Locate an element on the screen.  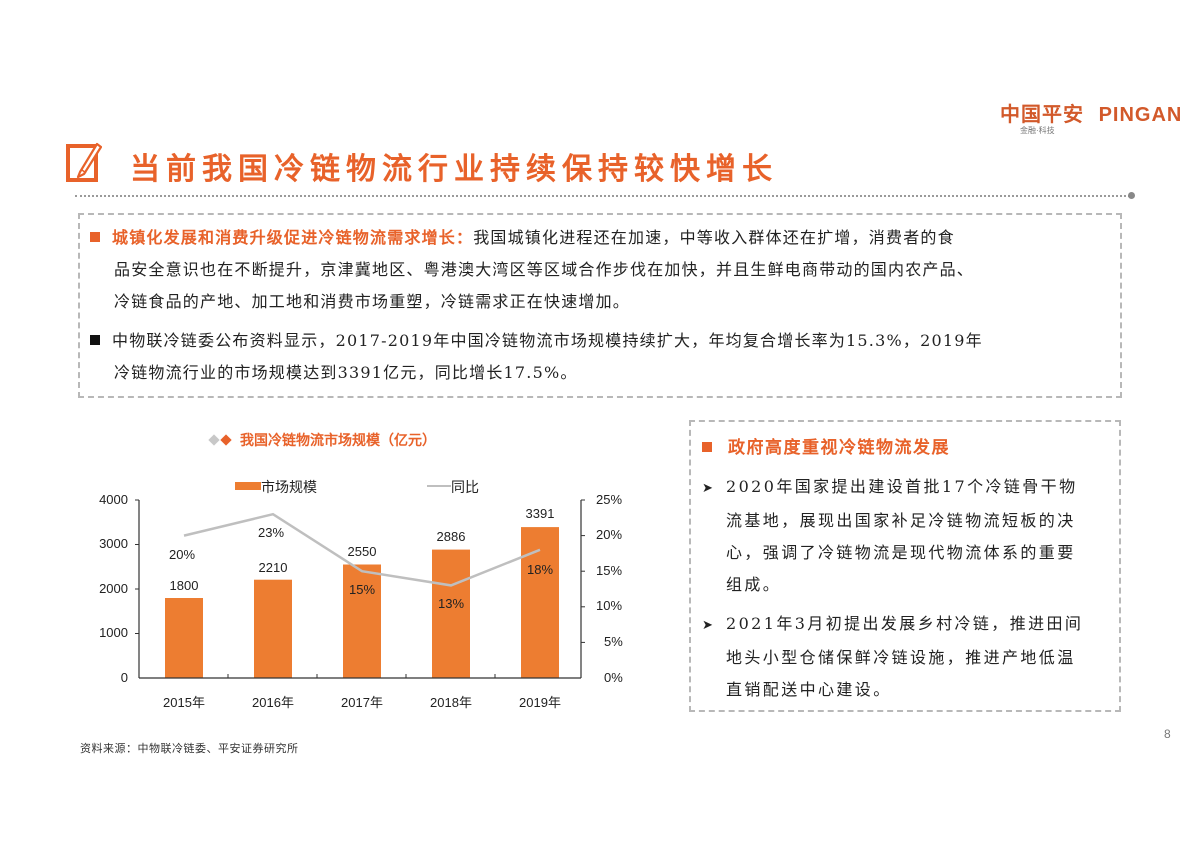
edit-pencil-icon is located at coordinates (84, 162).